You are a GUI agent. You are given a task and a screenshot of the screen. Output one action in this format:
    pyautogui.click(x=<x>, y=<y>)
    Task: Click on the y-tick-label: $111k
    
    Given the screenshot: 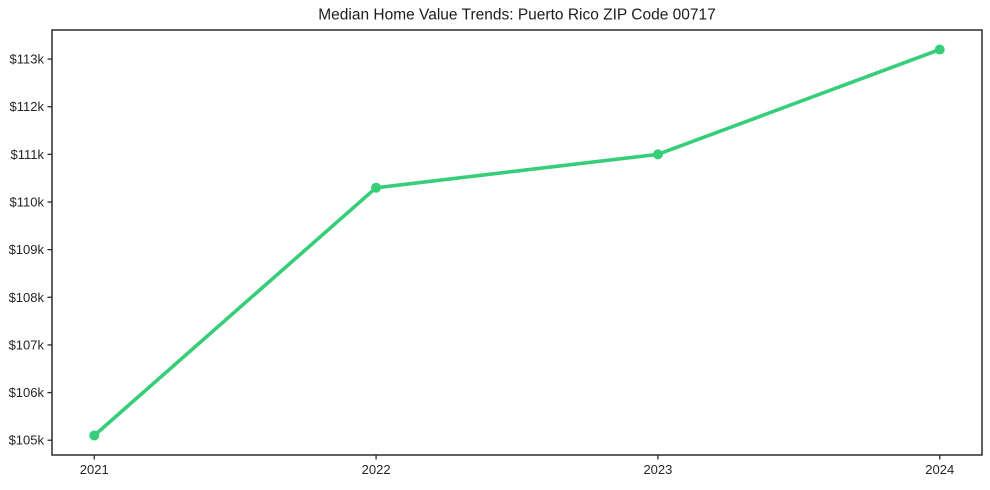 What is the action you would take?
    pyautogui.click(x=28, y=154)
    